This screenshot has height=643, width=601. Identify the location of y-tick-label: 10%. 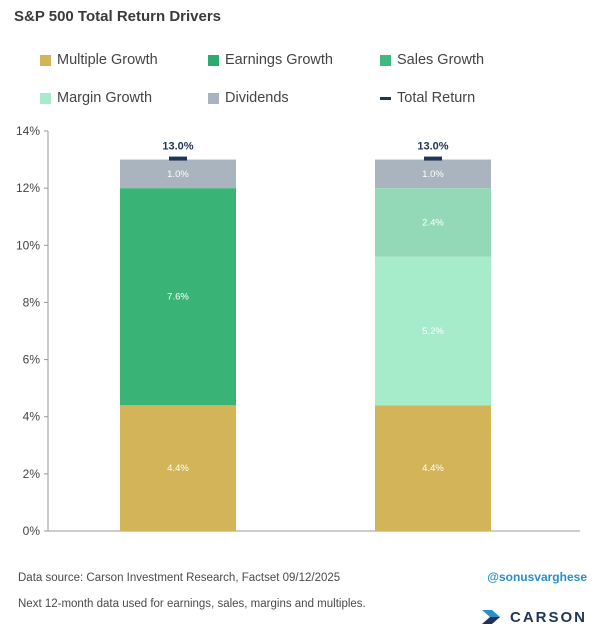
(28, 245).